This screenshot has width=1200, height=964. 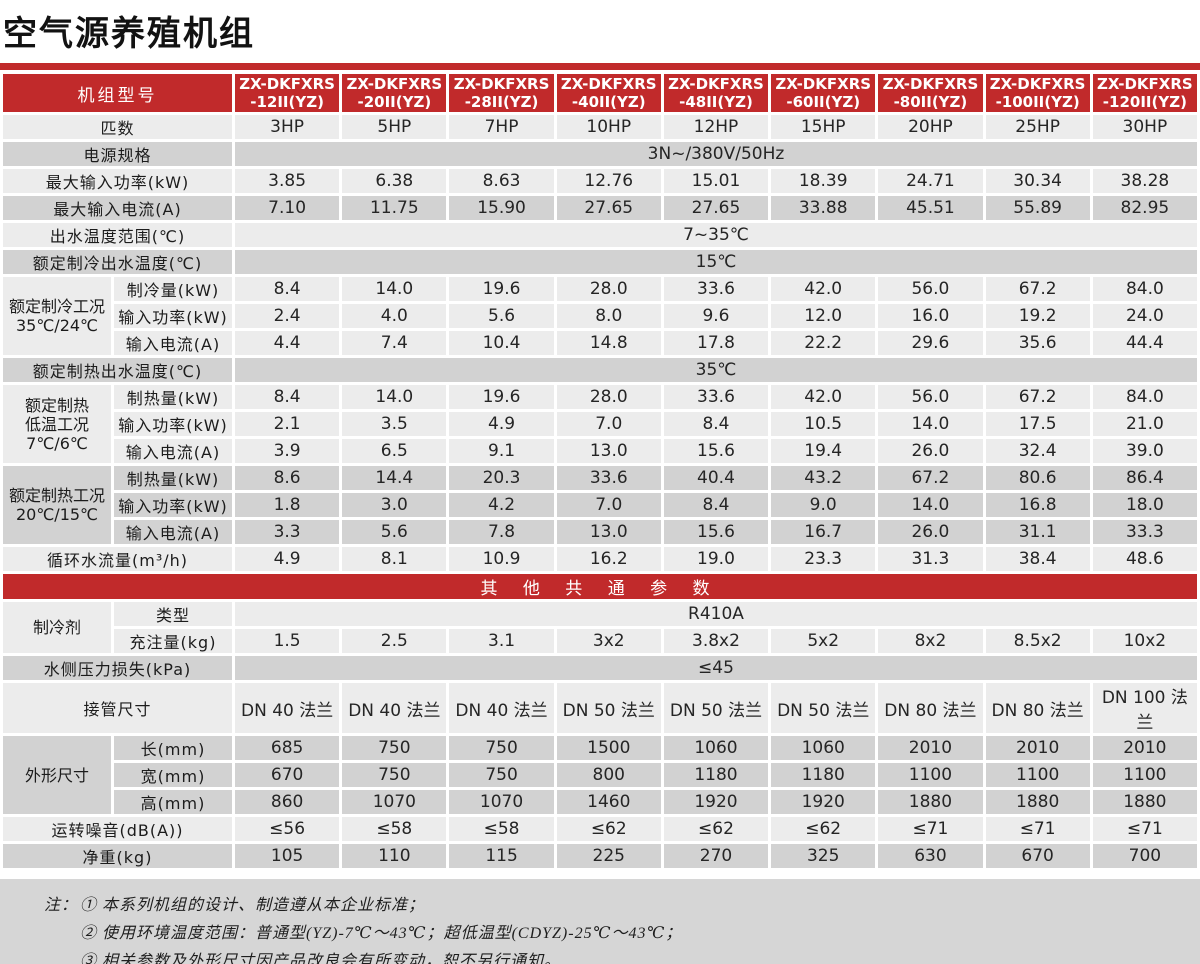 What do you see at coordinates (716, 856) in the screenshot?
I see `value-cell-r26-c4: 270` at bounding box center [716, 856].